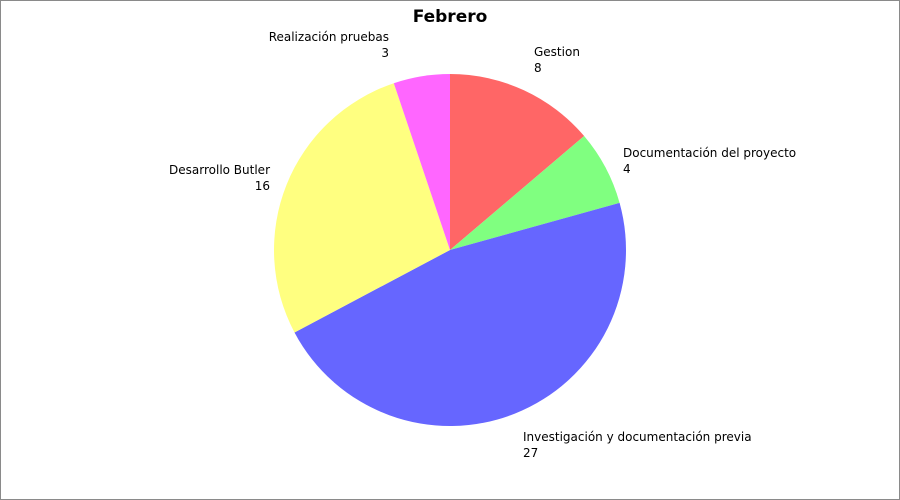  What do you see at coordinates (538, 68) in the screenshot?
I see `slice-value-label: 8` at bounding box center [538, 68].